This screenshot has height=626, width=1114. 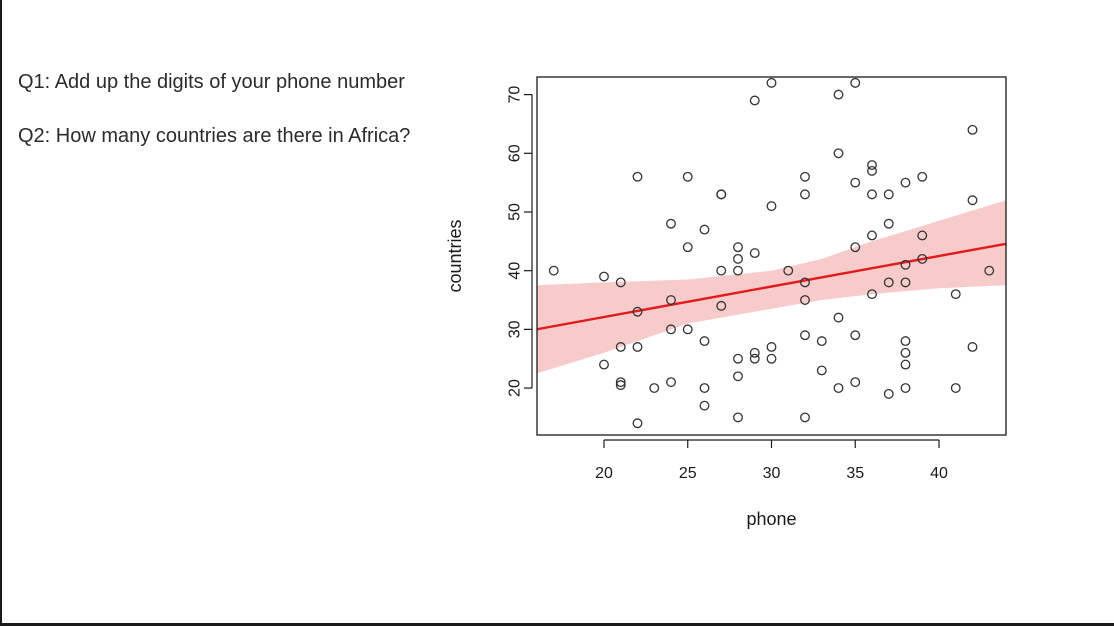 I want to click on x-axis: 20 25 30 35 40, so click(x=771, y=460).